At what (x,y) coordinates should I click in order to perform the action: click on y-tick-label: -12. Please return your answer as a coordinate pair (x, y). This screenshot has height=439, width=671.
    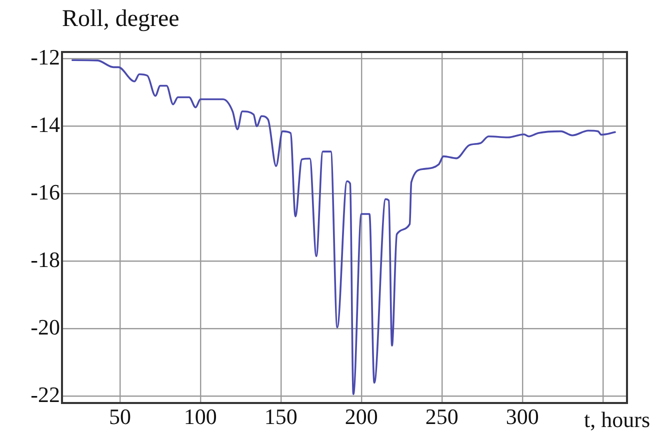
    Looking at the image, I should click on (45, 57).